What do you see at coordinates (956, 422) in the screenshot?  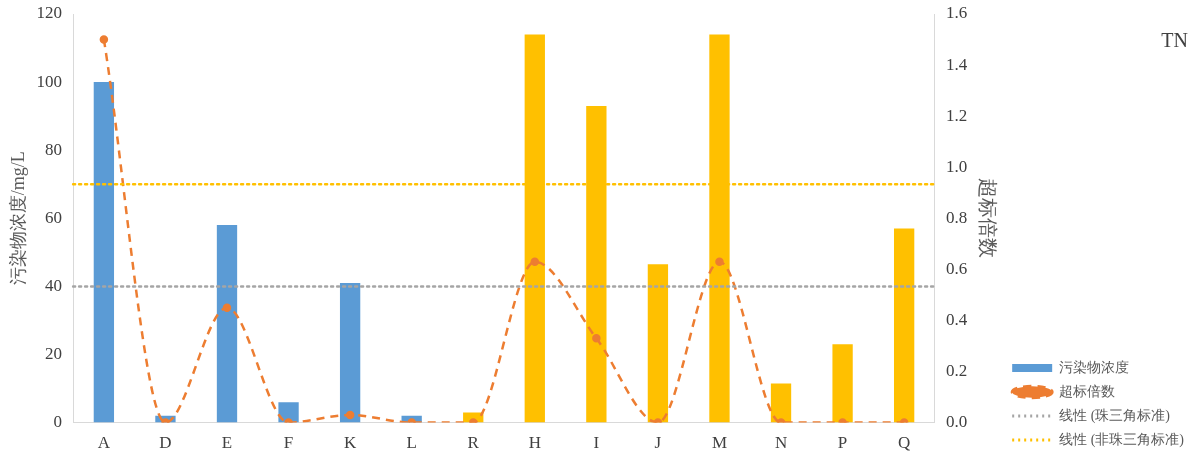 I see `y2-tick-label: 0.0` at bounding box center [956, 422].